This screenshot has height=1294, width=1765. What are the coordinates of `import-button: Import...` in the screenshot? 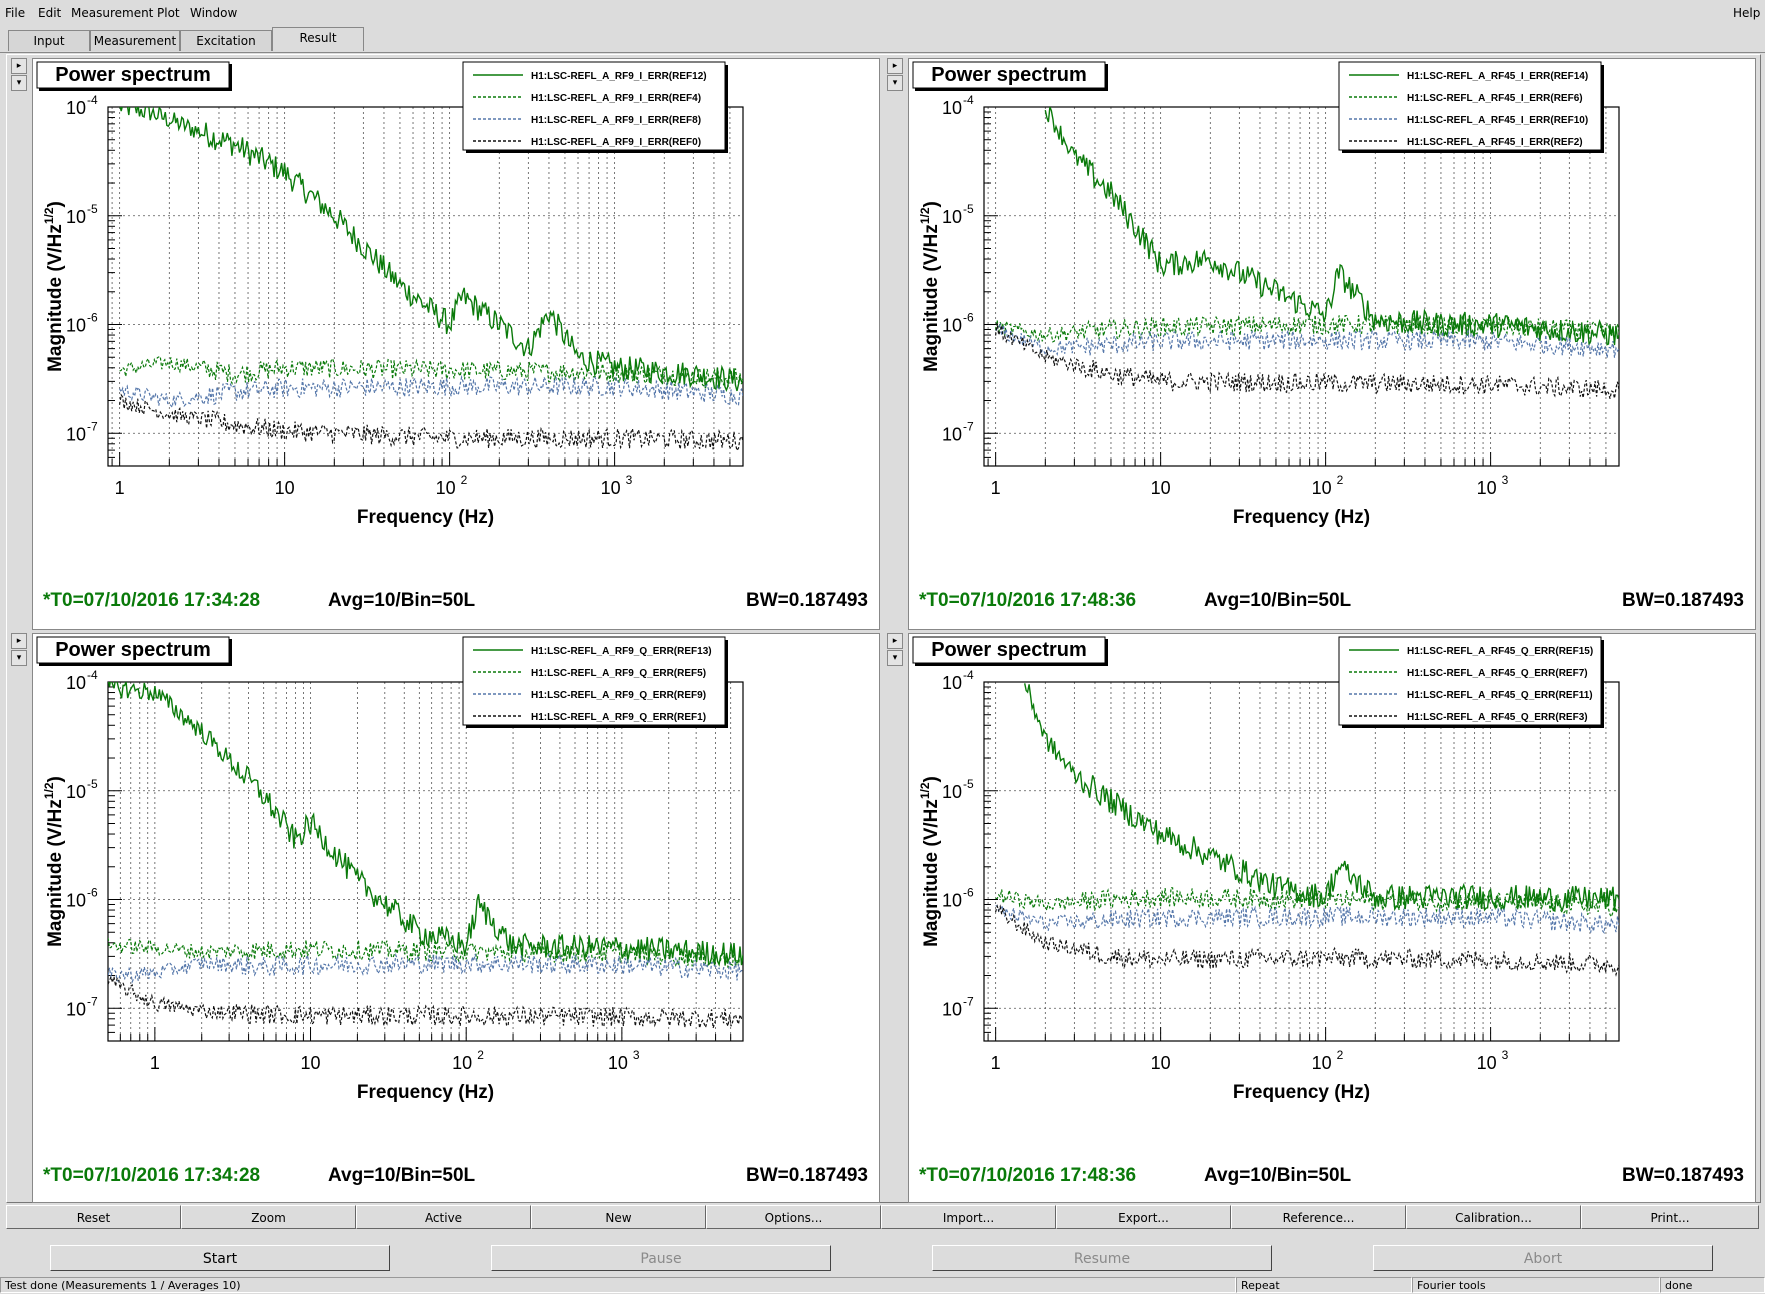 It's located at (968, 1217).